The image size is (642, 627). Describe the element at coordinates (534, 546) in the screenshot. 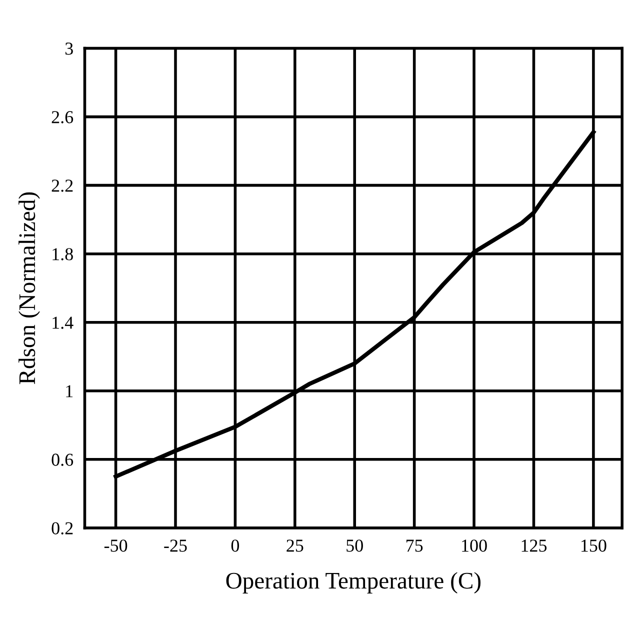

I see `x-tick-label: 125` at that location.